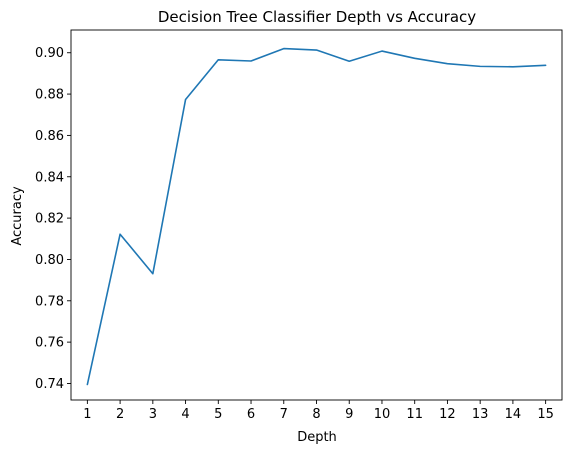  I want to click on x-tick-label: 5, so click(218, 414).